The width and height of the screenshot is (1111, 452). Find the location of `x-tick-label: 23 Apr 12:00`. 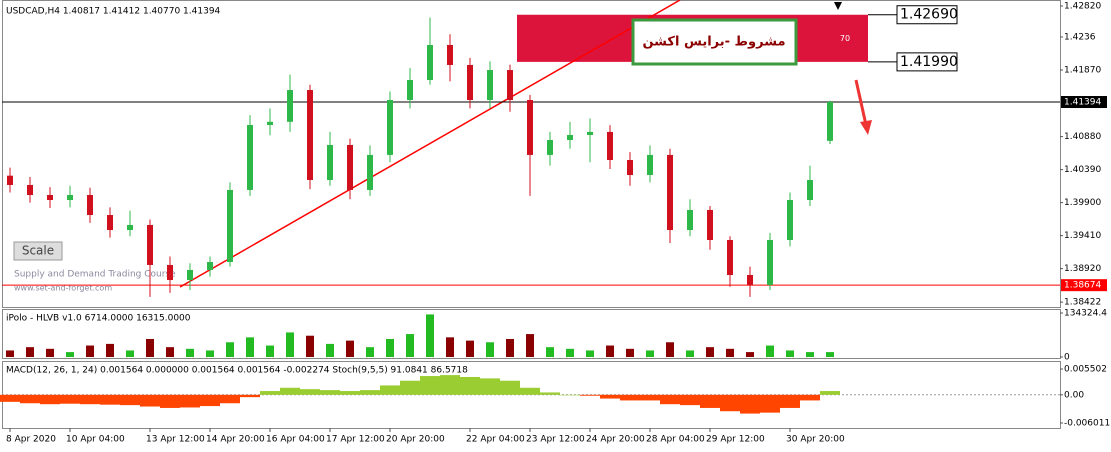

x-tick-label: 23 Apr 12:00 is located at coordinates (555, 440).